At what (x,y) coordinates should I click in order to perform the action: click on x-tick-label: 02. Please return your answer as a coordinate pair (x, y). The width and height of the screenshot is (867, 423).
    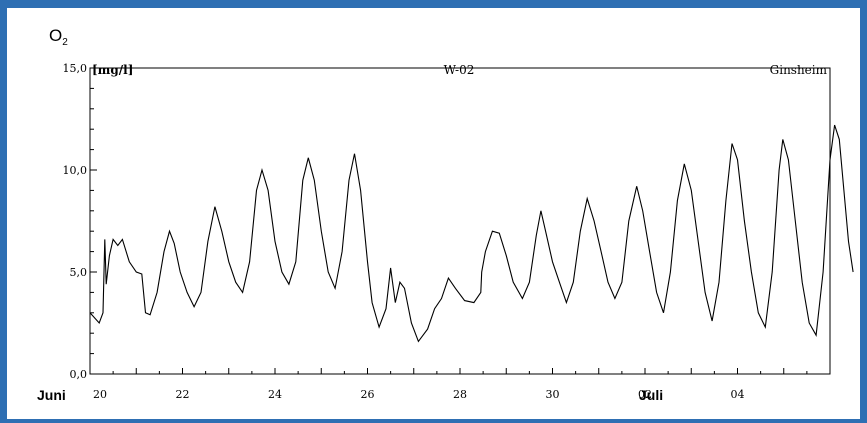
    Looking at the image, I should click on (645, 394).